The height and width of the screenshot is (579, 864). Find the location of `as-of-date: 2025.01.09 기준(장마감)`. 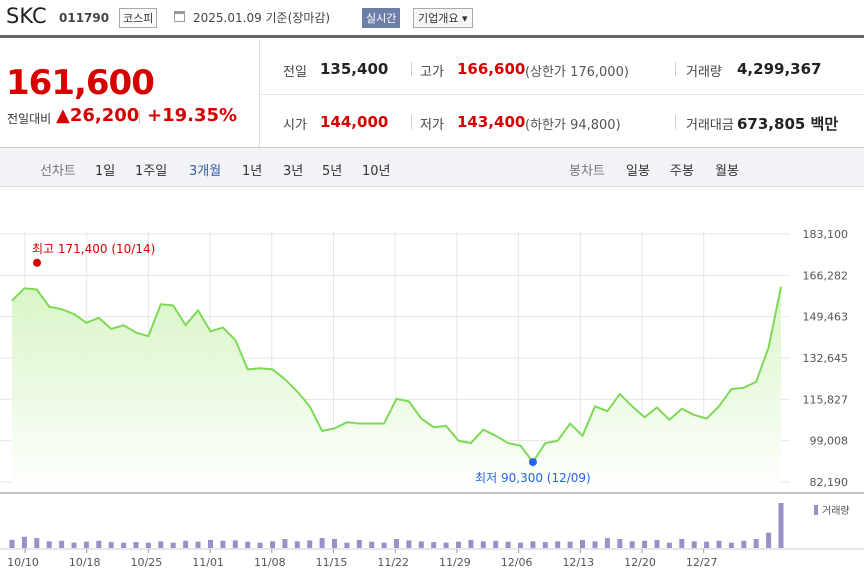

as-of-date: 2025.01.09 기준(장마감) is located at coordinates (262, 18).